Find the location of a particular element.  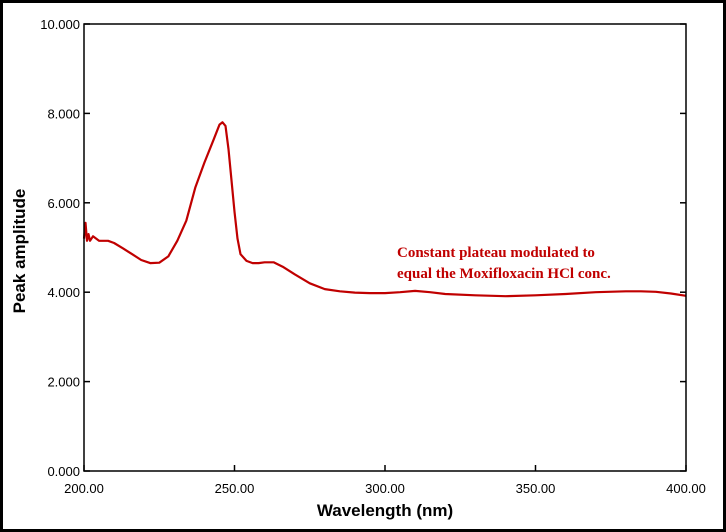

y-tick-label: 4.000 is located at coordinates (63, 292).